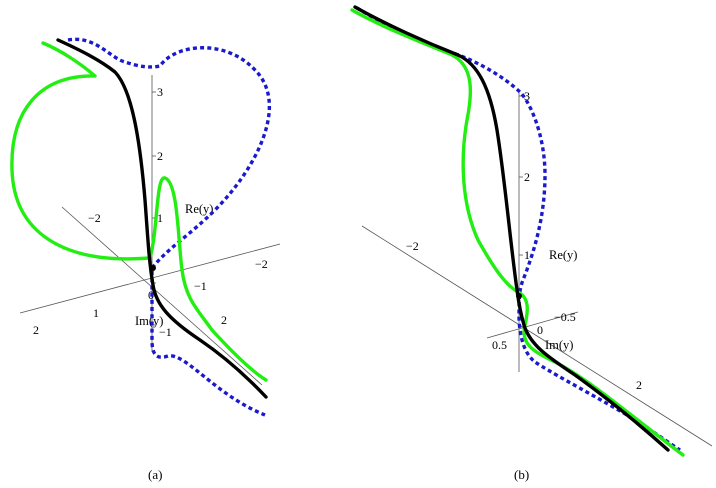 This screenshot has width=716, height=488. What do you see at coordinates (96, 313) in the screenshot?
I see `panel-a-tick-1-lateral: 1` at bounding box center [96, 313].